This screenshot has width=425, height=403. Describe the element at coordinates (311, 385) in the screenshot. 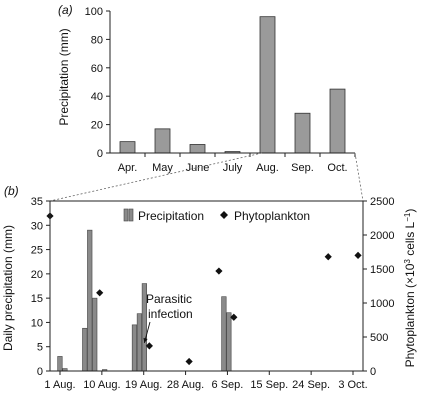

I see `b-xtick-label-6: 24 Sep.` at that location.